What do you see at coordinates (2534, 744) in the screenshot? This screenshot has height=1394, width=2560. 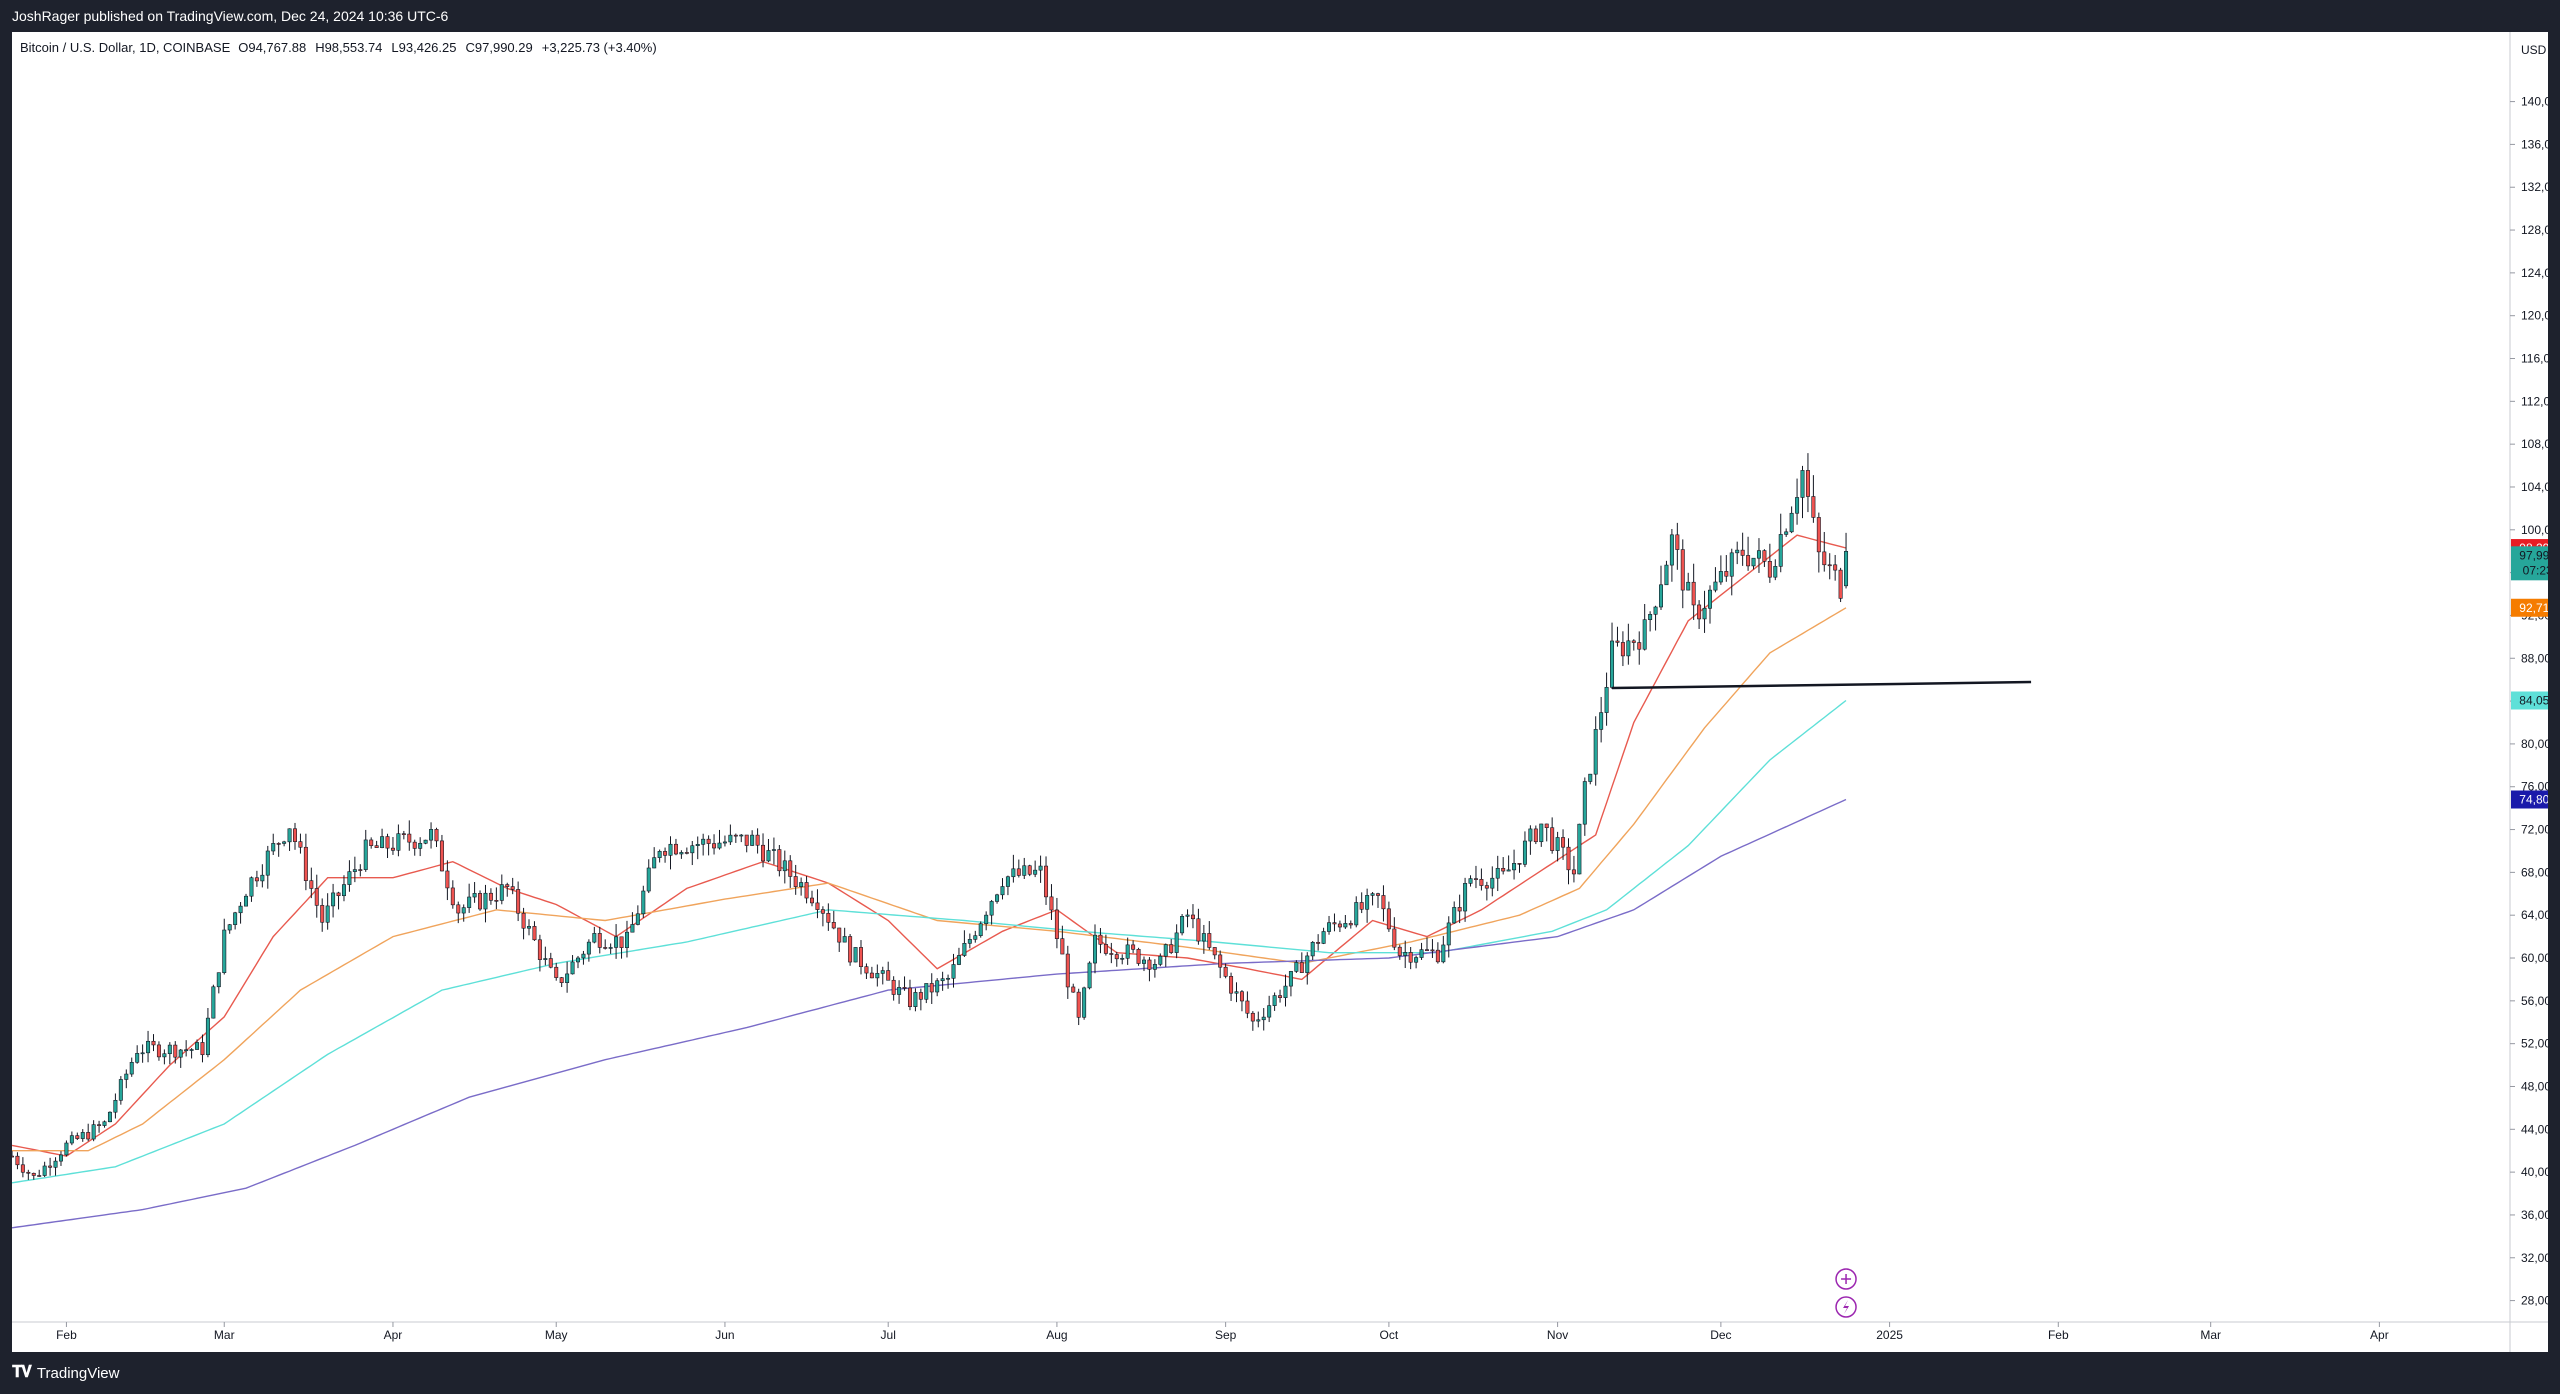 I see `y-tick-label: 80,000.00` at bounding box center [2534, 744].